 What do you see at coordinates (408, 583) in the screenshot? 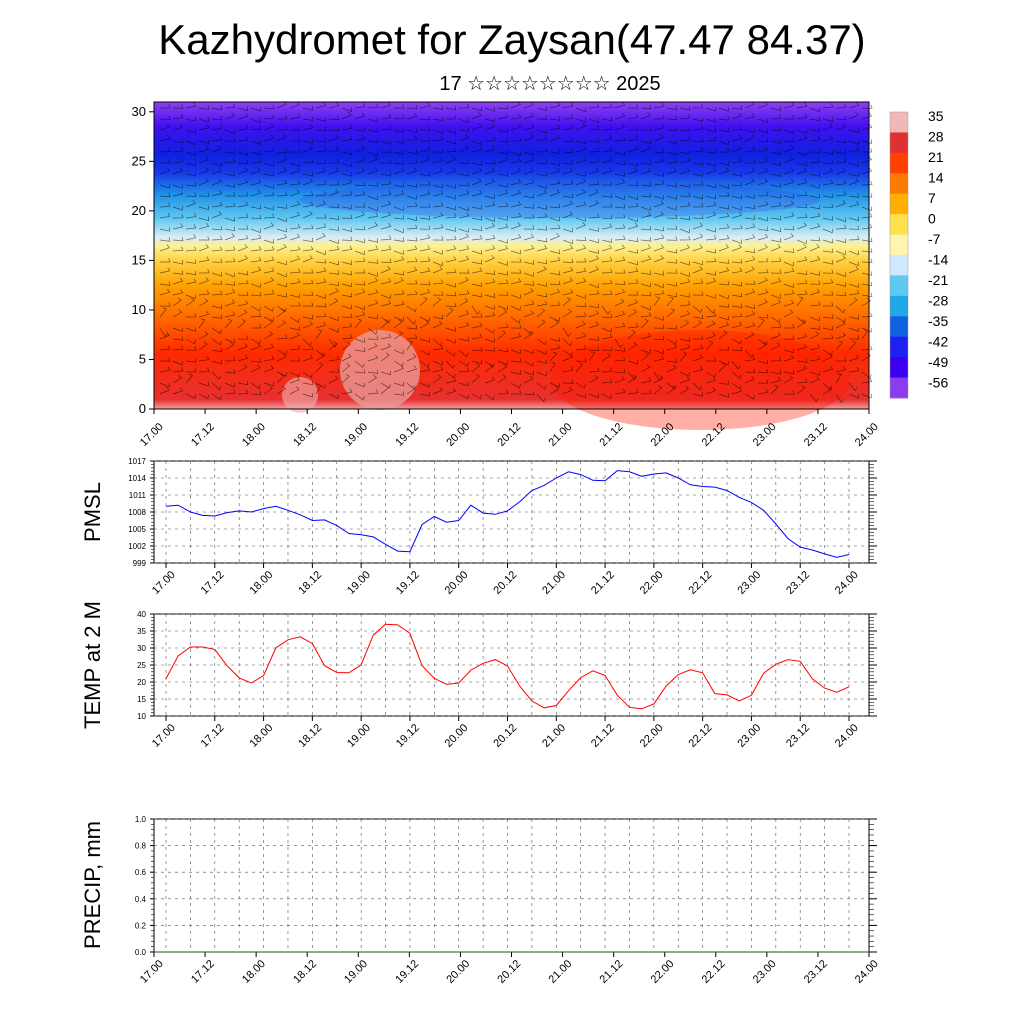
I see `xtick-label: 19.12` at bounding box center [408, 583].